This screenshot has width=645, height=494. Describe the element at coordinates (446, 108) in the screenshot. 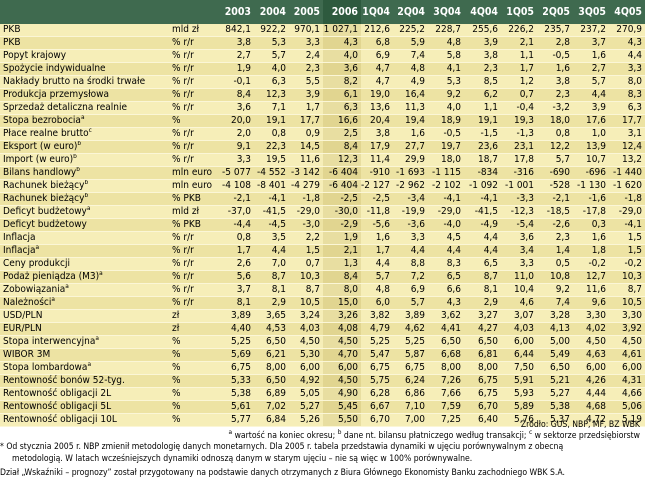

I see `table-cell: 4,0` at that location.